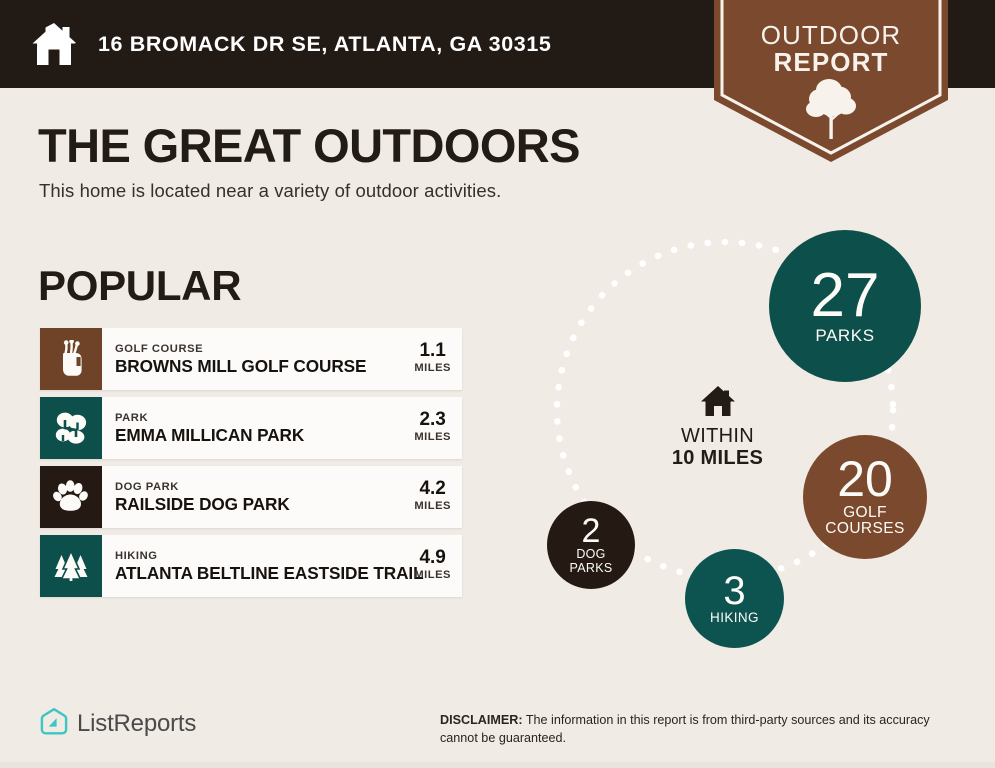 This screenshot has width=995, height=768. I want to click on list-item-category: DOG PARK, so click(147, 486).